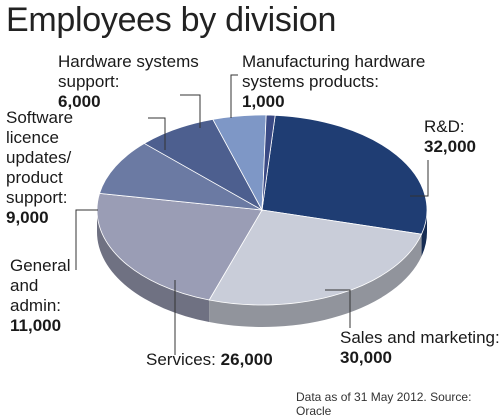 The height and width of the screenshot is (418, 500). I want to click on label-services: Services: 26,000, so click(209, 359).